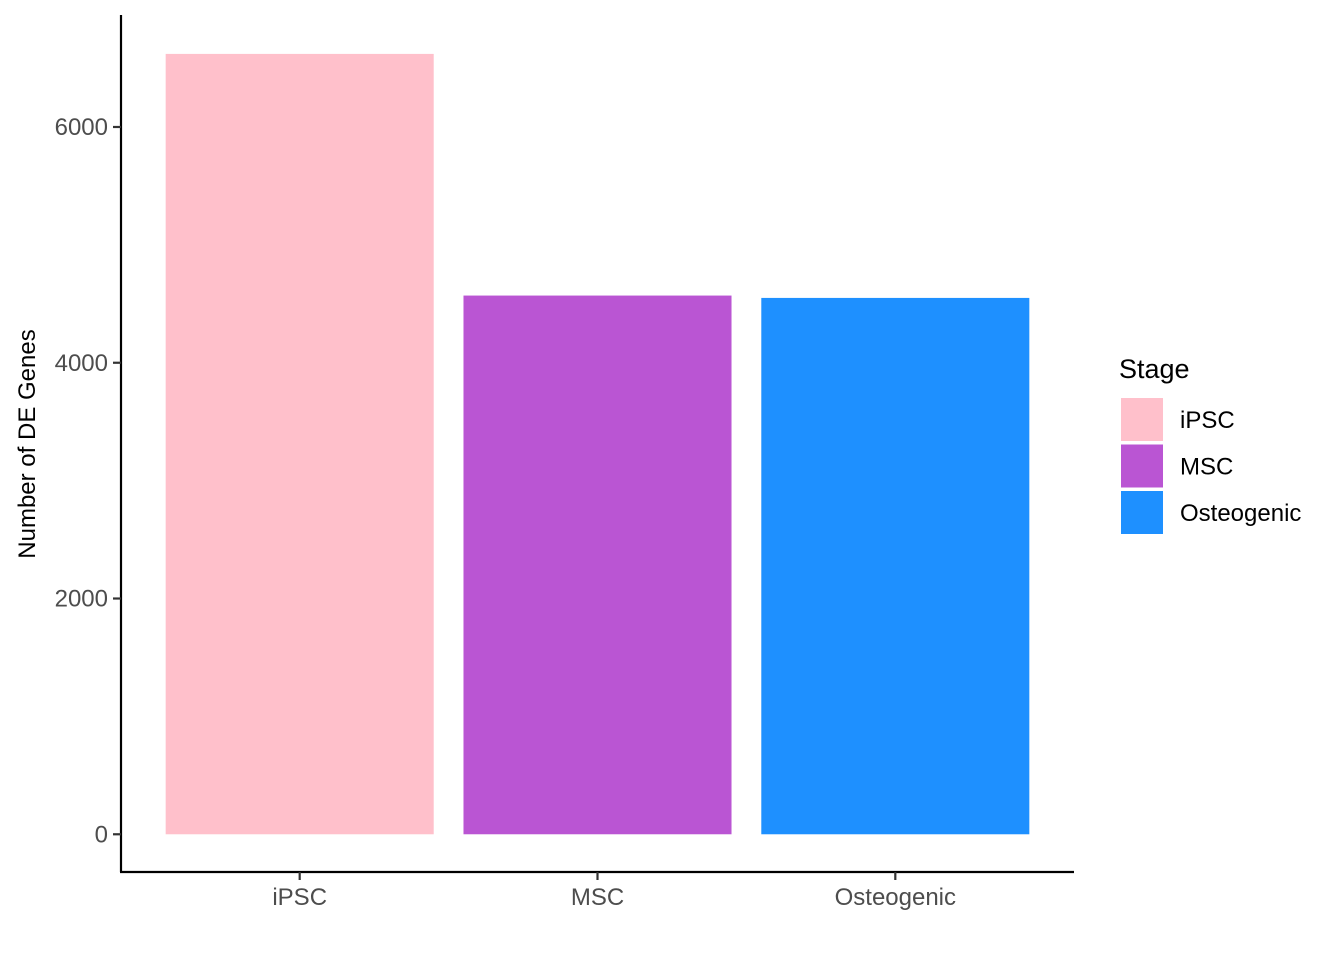  I want to click on x-axis: iPSC MSC Osteogenic, so click(597, 890).